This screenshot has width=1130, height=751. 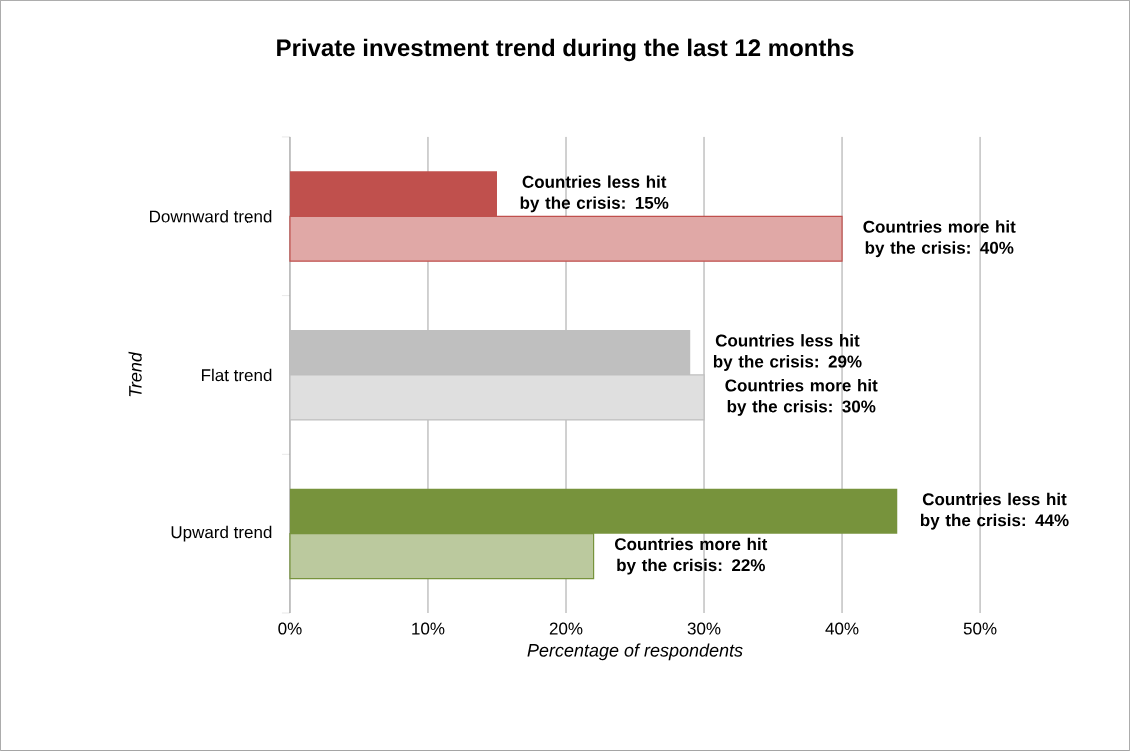 I want to click on y-tick-label: Flat trend, so click(x=237, y=375).